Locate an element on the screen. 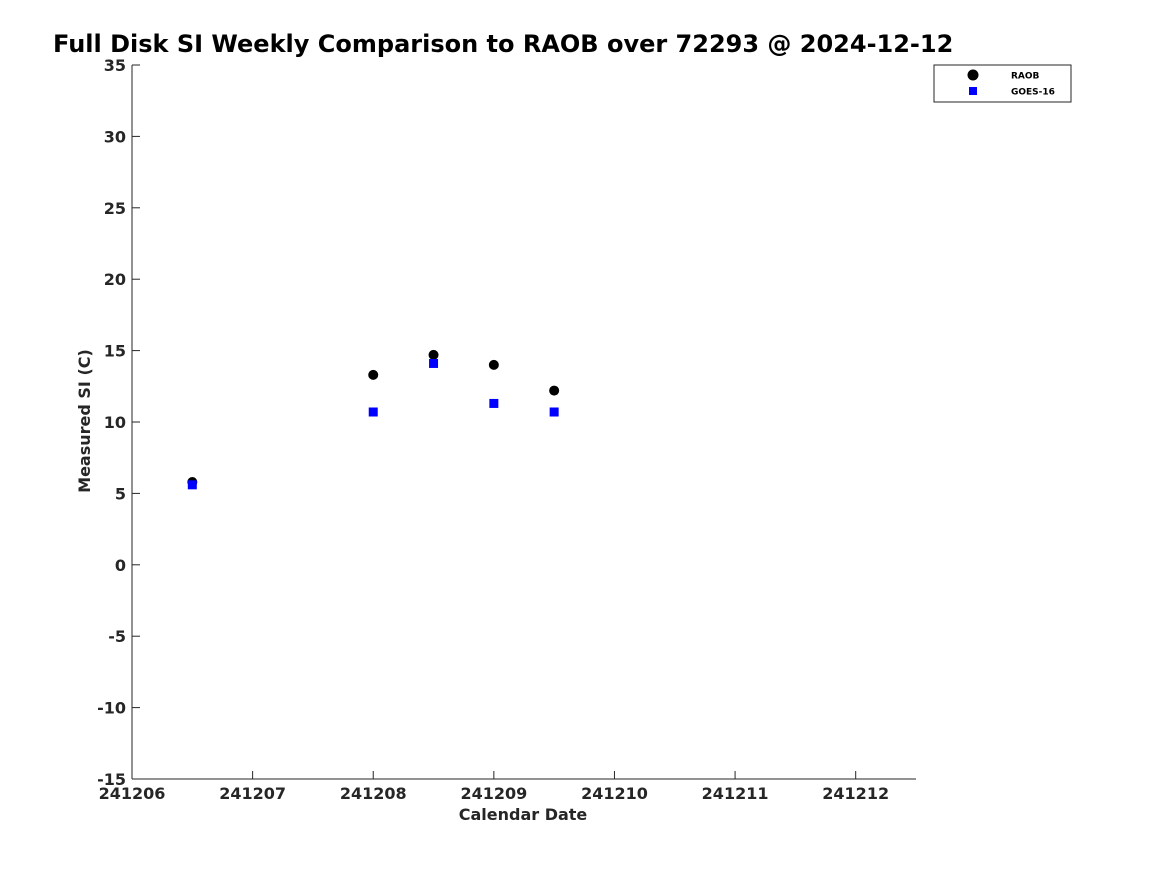 The width and height of the screenshot is (1167, 875). x-tick-label: 241208 is located at coordinates (373, 793).